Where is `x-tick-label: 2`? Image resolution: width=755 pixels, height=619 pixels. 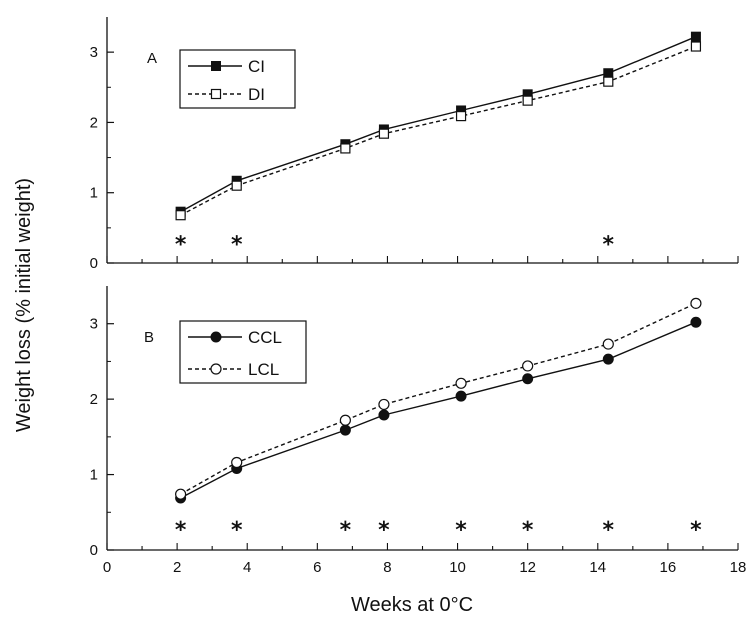 x-tick-label: 2 is located at coordinates (177, 567).